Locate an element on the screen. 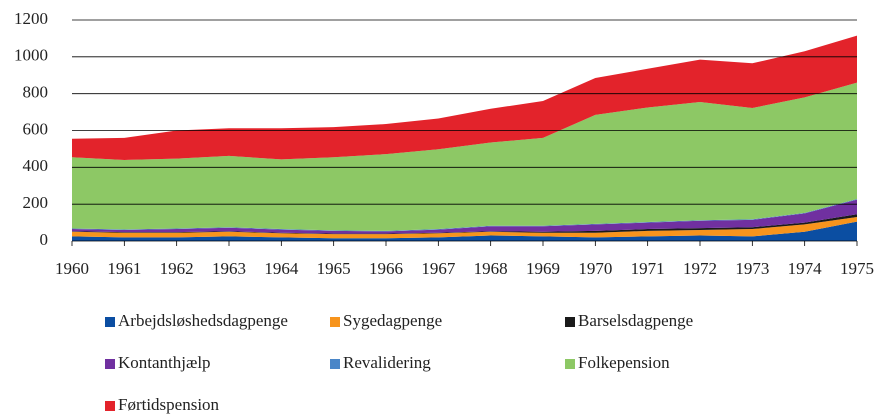  x-tick-label: 1971 is located at coordinates (648, 268).